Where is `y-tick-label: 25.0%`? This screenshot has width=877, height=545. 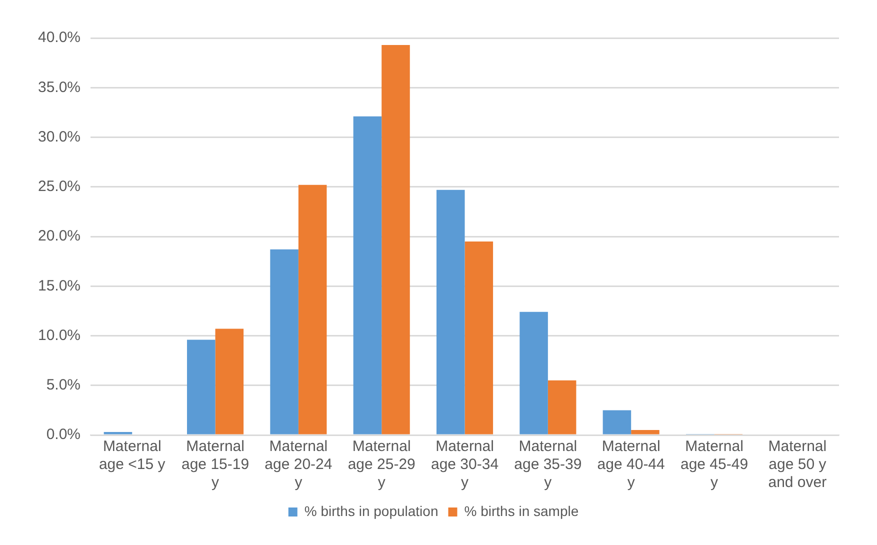 y-tick-label: 25.0% is located at coordinates (59, 187).